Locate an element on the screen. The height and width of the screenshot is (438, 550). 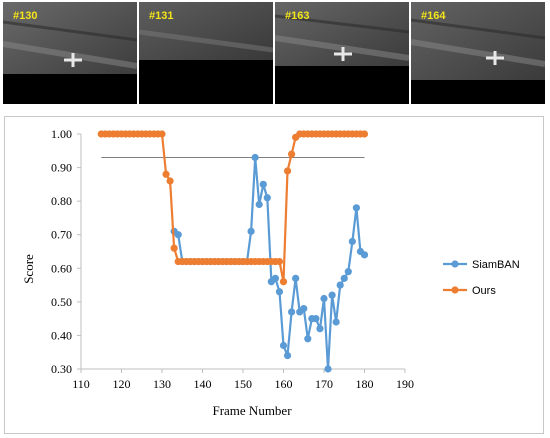
y-tick-label: 0.70 is located at coordinates (61, 235).